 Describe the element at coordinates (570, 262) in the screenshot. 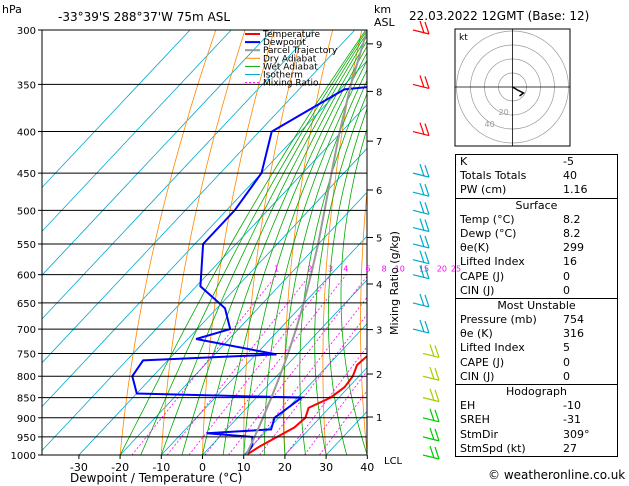

I see `surface-value: 16` at that location.